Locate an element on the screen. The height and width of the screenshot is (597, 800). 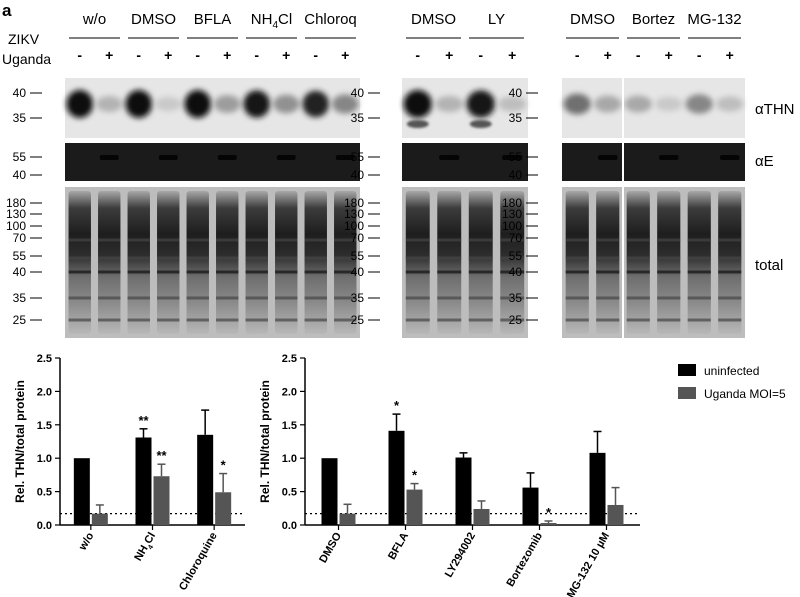
lane-group-label: MG-132 is located at coordinates (714, 19).